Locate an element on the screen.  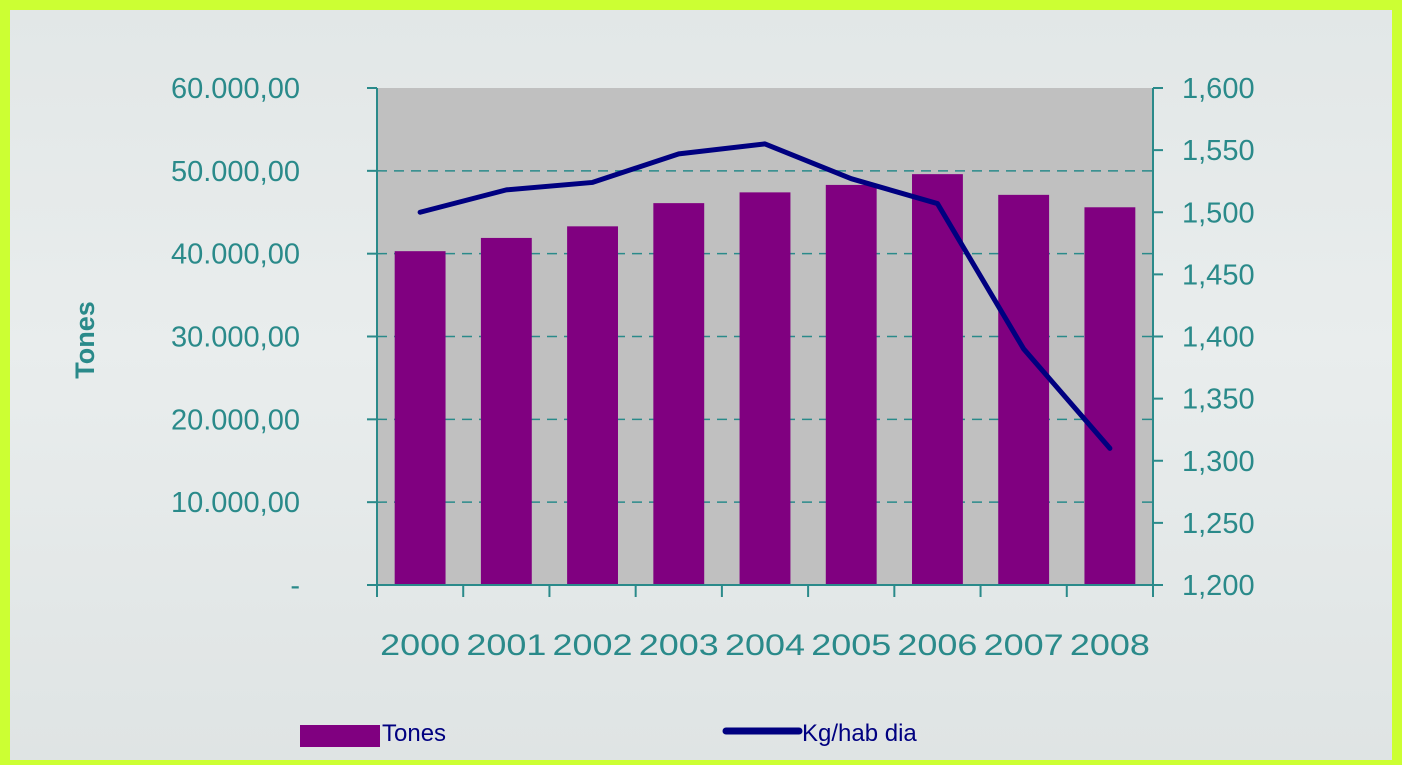
right-tick-label: 1,600 is located at coordinates (1218, 89).